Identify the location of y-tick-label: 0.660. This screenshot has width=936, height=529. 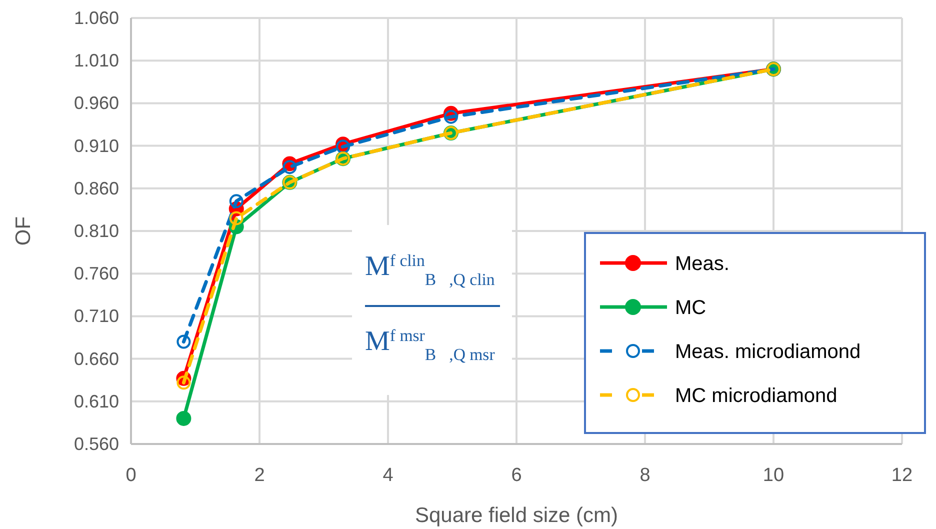
(96, 358).